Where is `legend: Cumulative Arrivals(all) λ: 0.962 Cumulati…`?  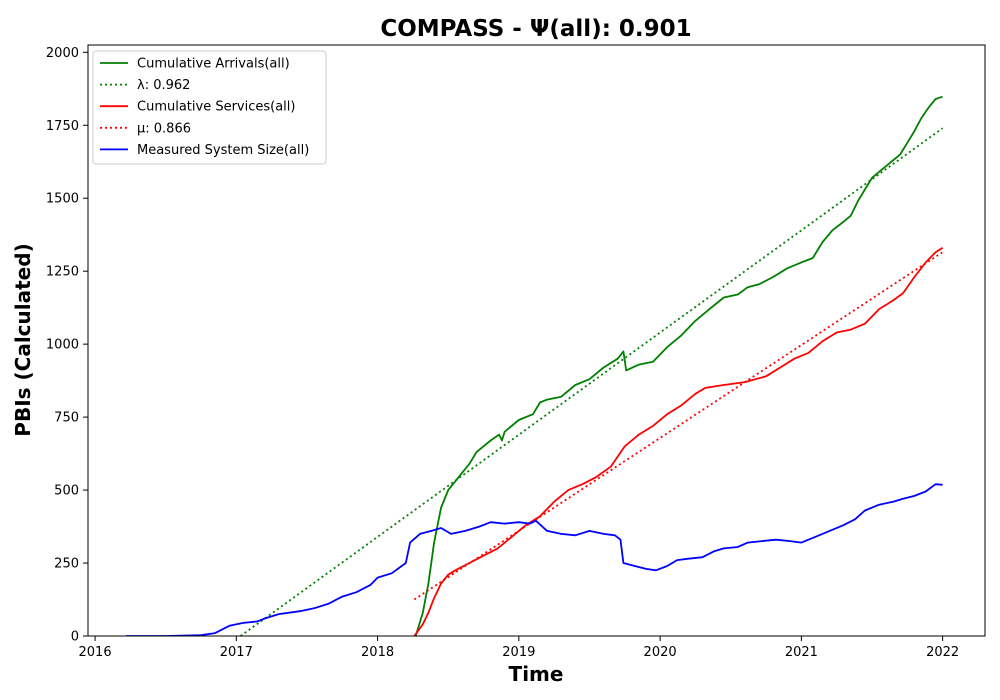 legend: Cumulative Arrivals(all) λ: 0.962 Cumulati… is located at coordinates (209, 107).